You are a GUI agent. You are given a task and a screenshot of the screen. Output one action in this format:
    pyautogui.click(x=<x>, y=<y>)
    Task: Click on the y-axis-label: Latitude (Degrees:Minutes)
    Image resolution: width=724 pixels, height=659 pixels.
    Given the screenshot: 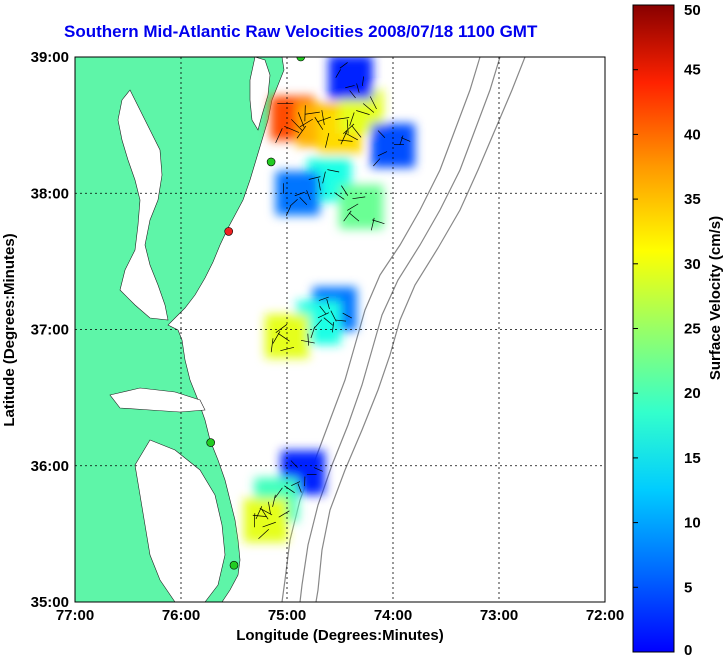 What is the action you would take?
    pyautogui.click(x=9, y=329)
    